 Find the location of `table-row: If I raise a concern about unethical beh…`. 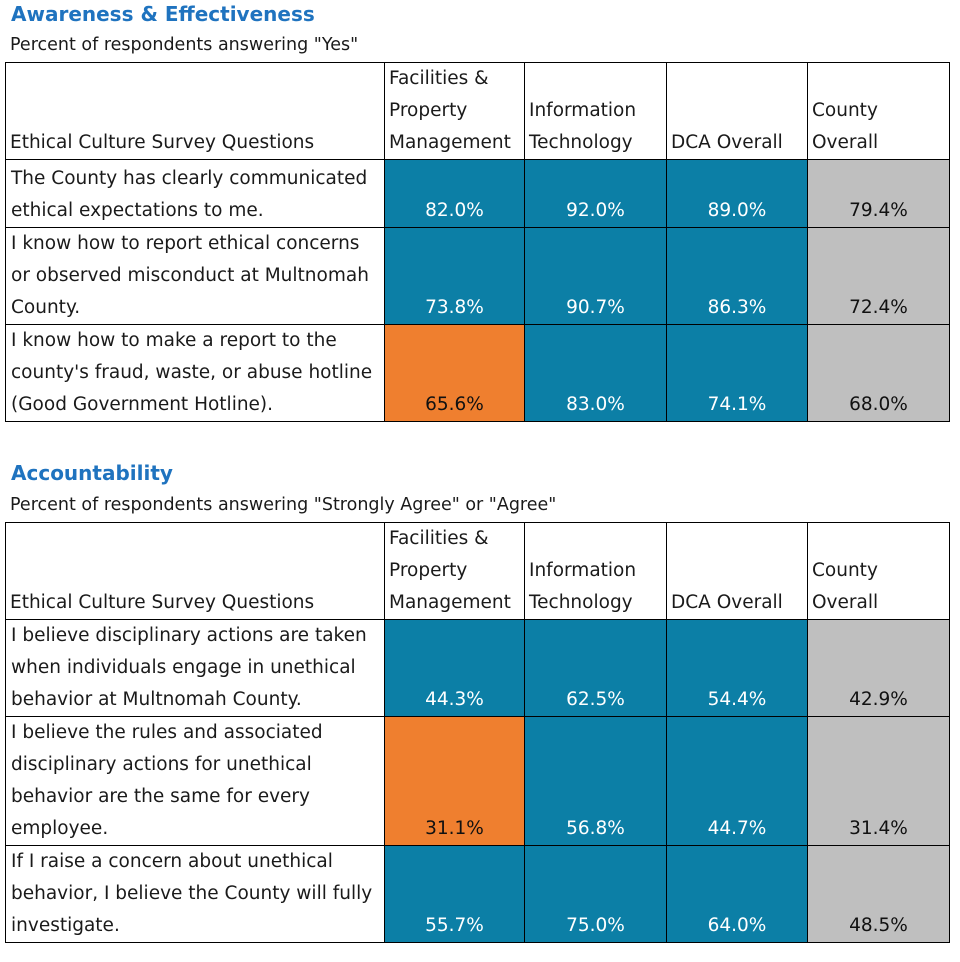

table-row: If I raise a concern about unethical beh… is located at coordinates (477, 894).